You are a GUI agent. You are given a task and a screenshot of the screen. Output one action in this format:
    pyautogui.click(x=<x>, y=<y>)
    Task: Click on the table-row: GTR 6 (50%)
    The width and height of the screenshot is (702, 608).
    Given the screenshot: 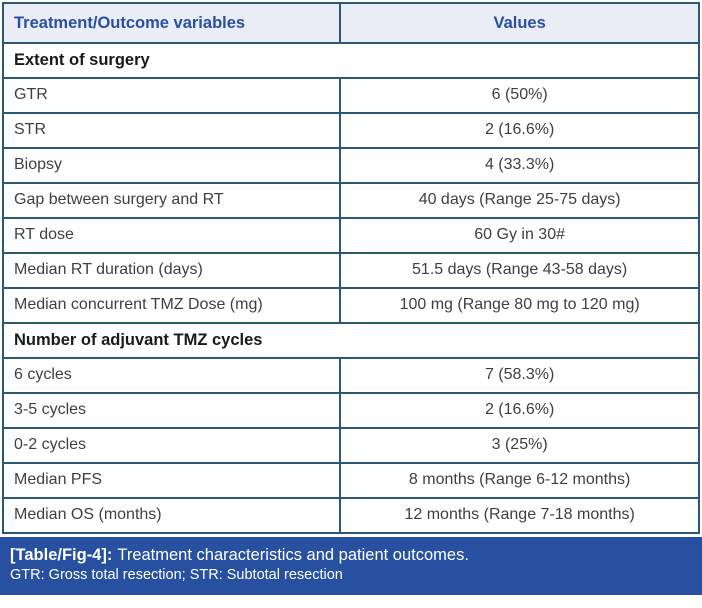 What is the action you would take?
    pyautogui.click(x=350, y=95)
    